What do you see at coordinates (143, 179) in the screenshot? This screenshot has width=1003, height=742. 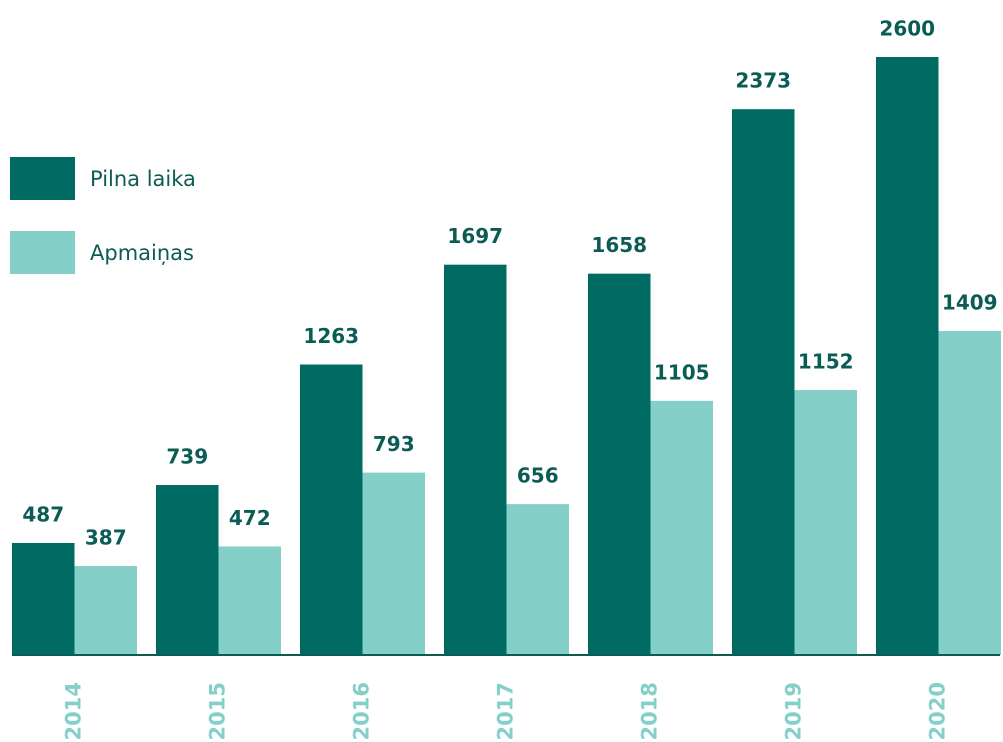 I see `legend-label: Pilna laika` at bounding box center [143, 179].